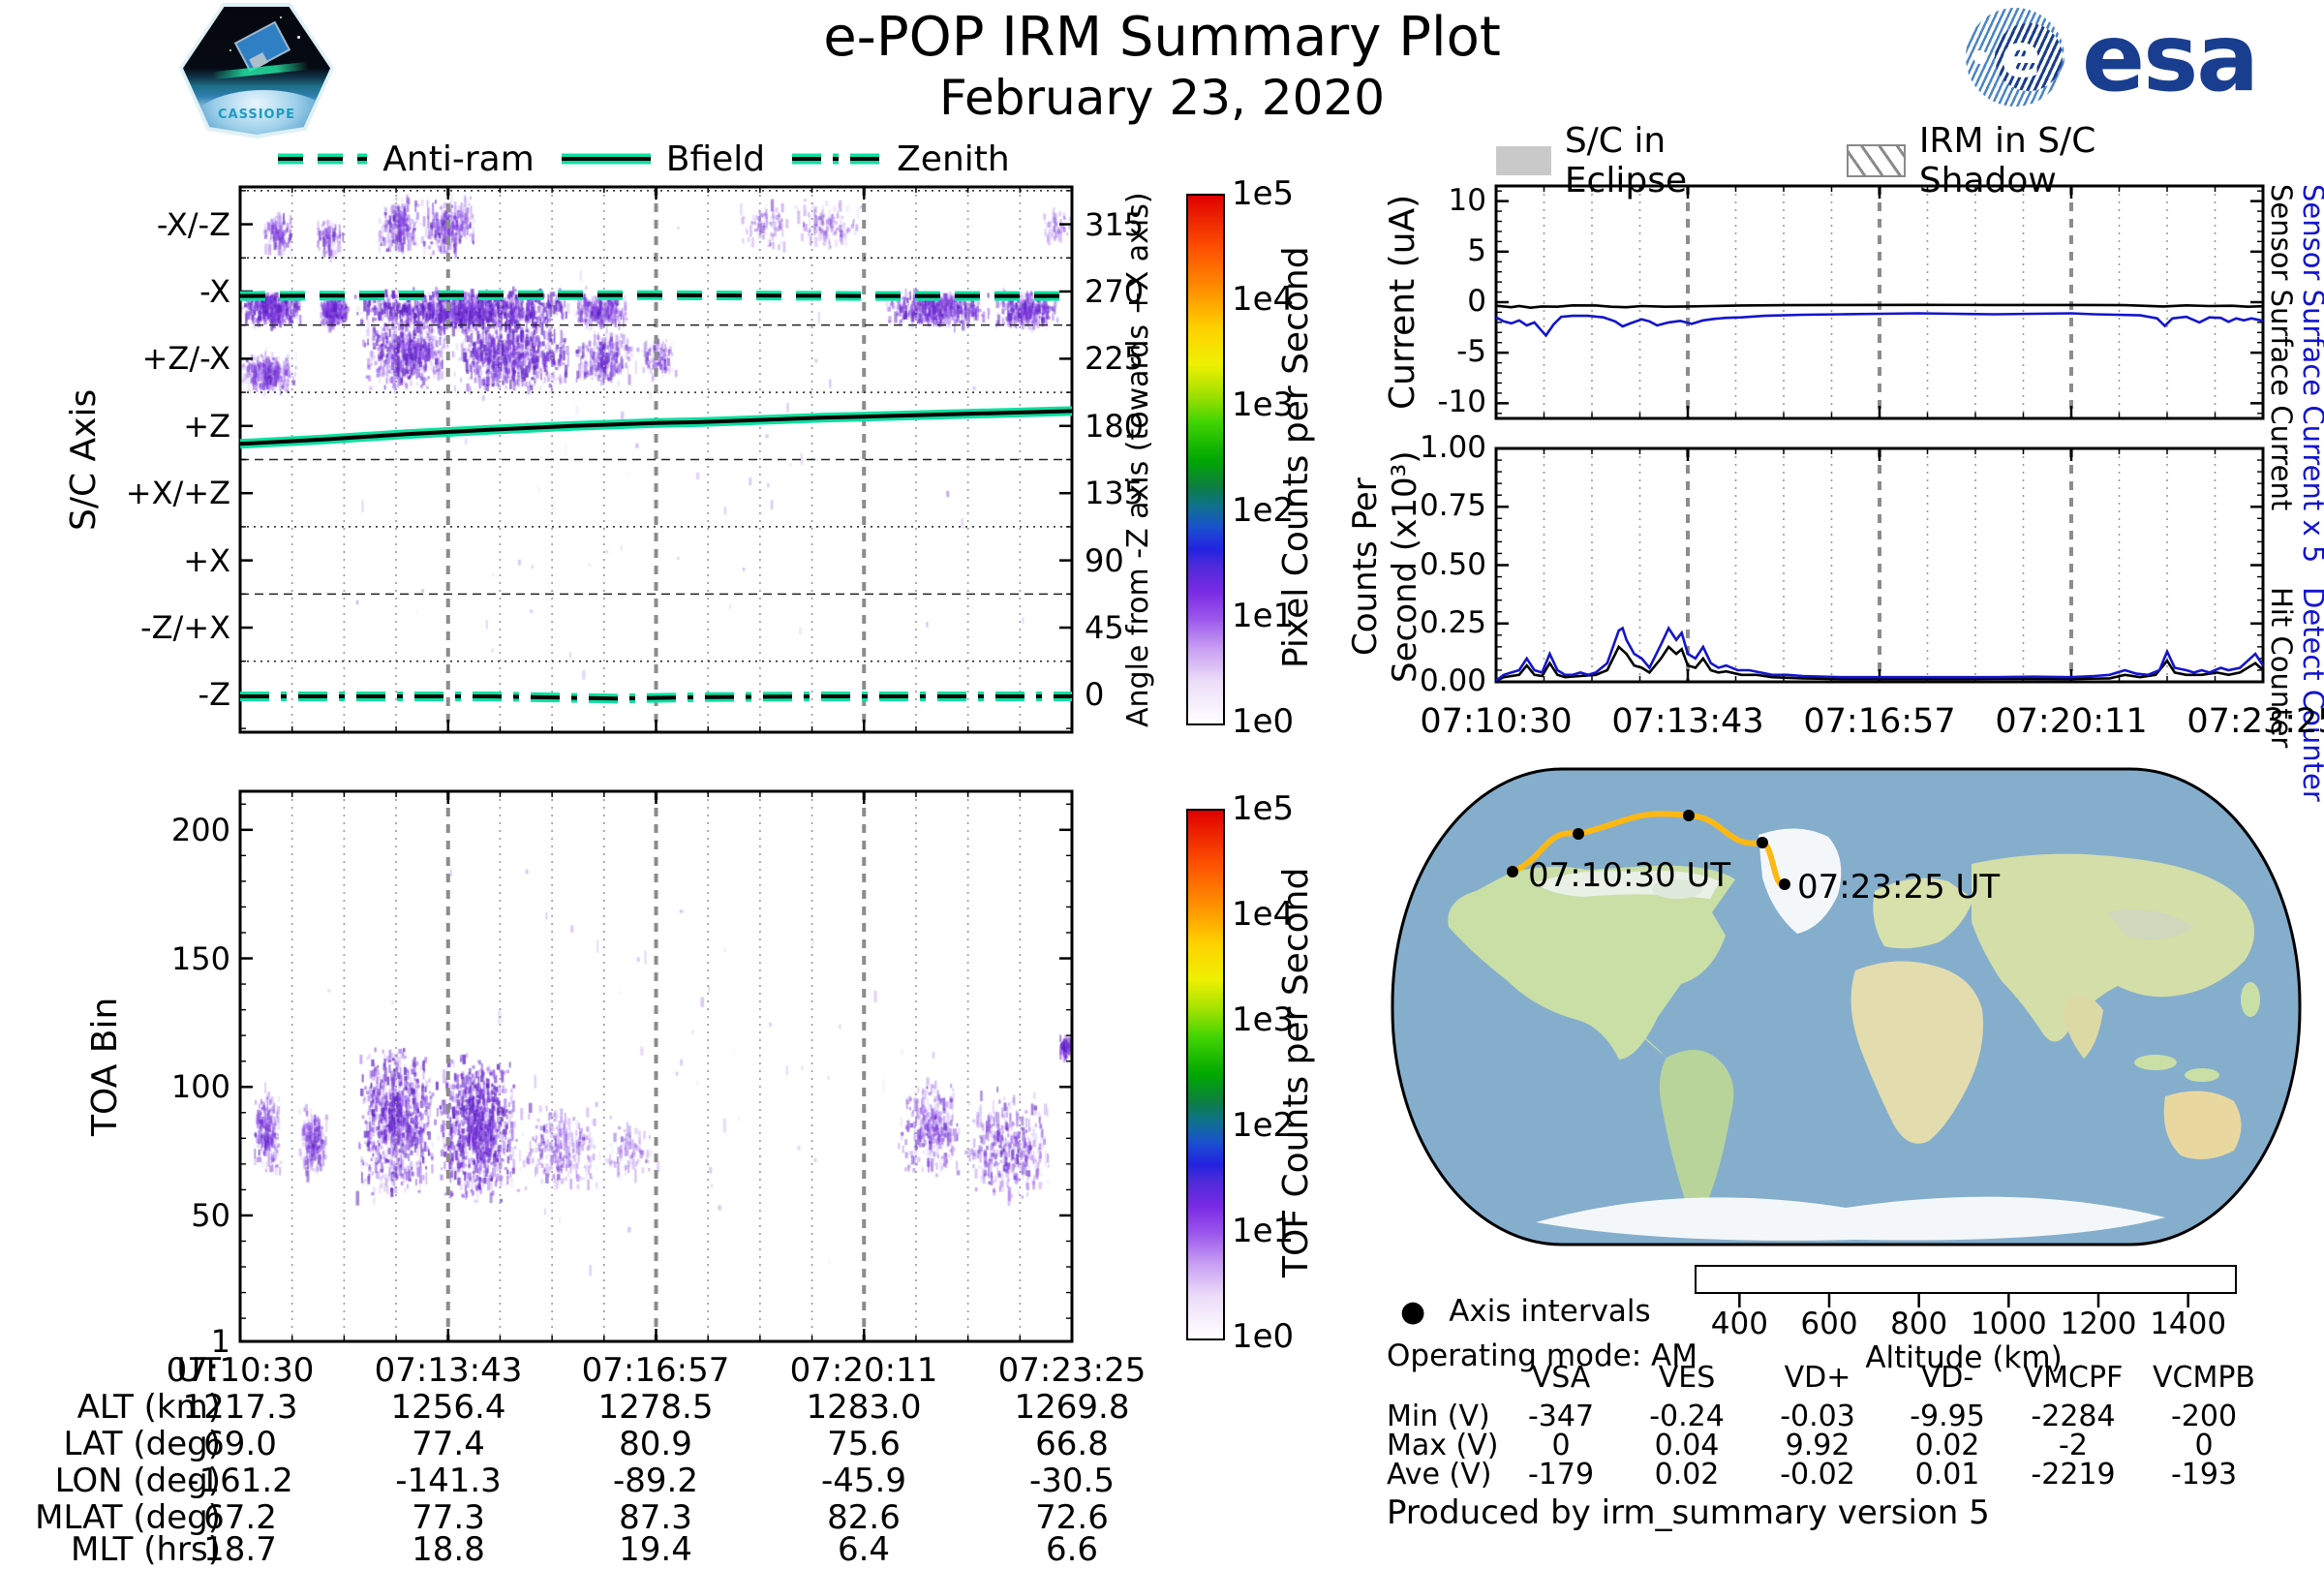  I want to click on legend-zenith-label: Zenith, so click(954, 158).